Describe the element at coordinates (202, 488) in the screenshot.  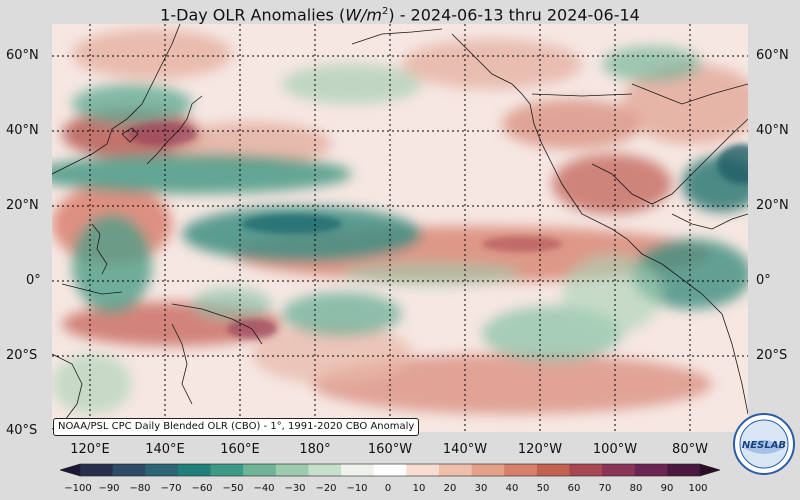
I see `colorbar-tick-label: −60` at that location.